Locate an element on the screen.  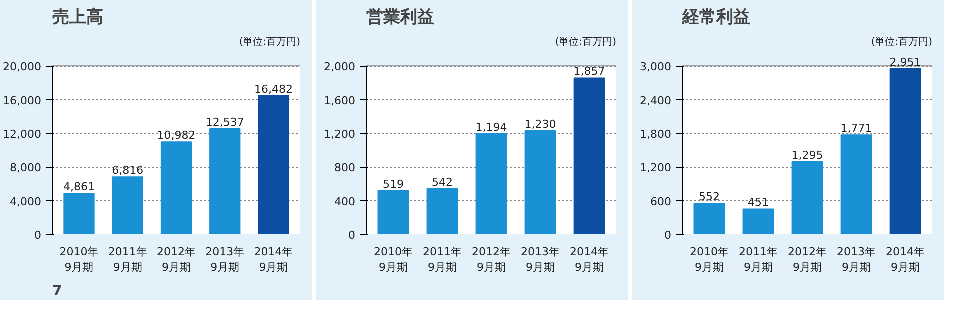
chart-title: 売上高 is located at coordinates (78, 18).